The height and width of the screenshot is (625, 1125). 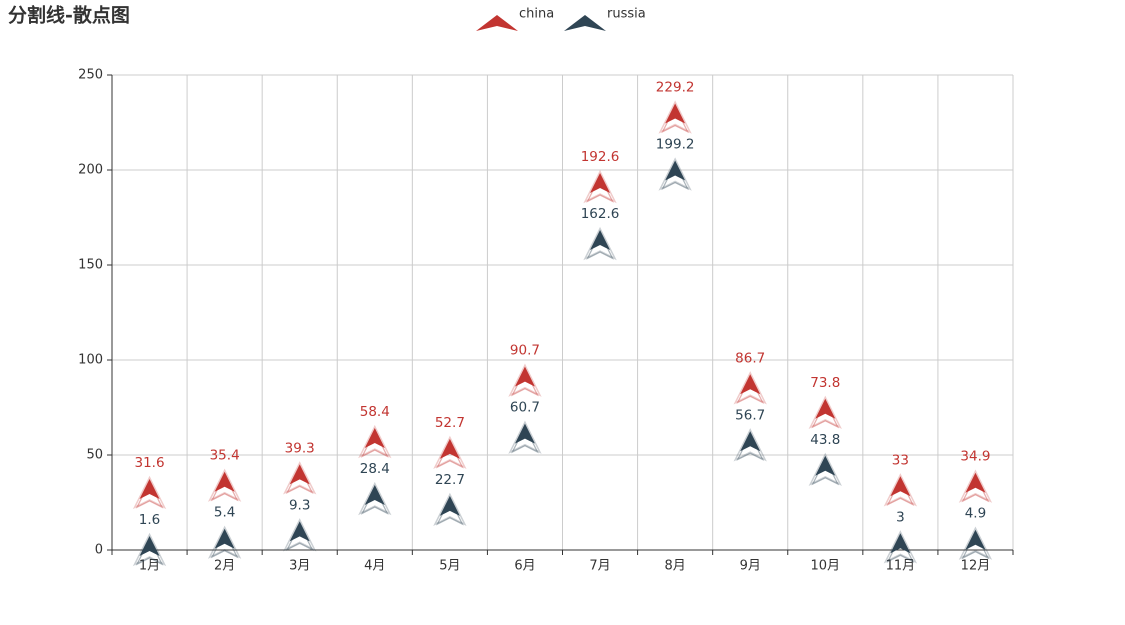 What do you see at coordinates (825, 383) in the screenshot?
I see `data-label: 73.8` at bounding box center [825, 383].